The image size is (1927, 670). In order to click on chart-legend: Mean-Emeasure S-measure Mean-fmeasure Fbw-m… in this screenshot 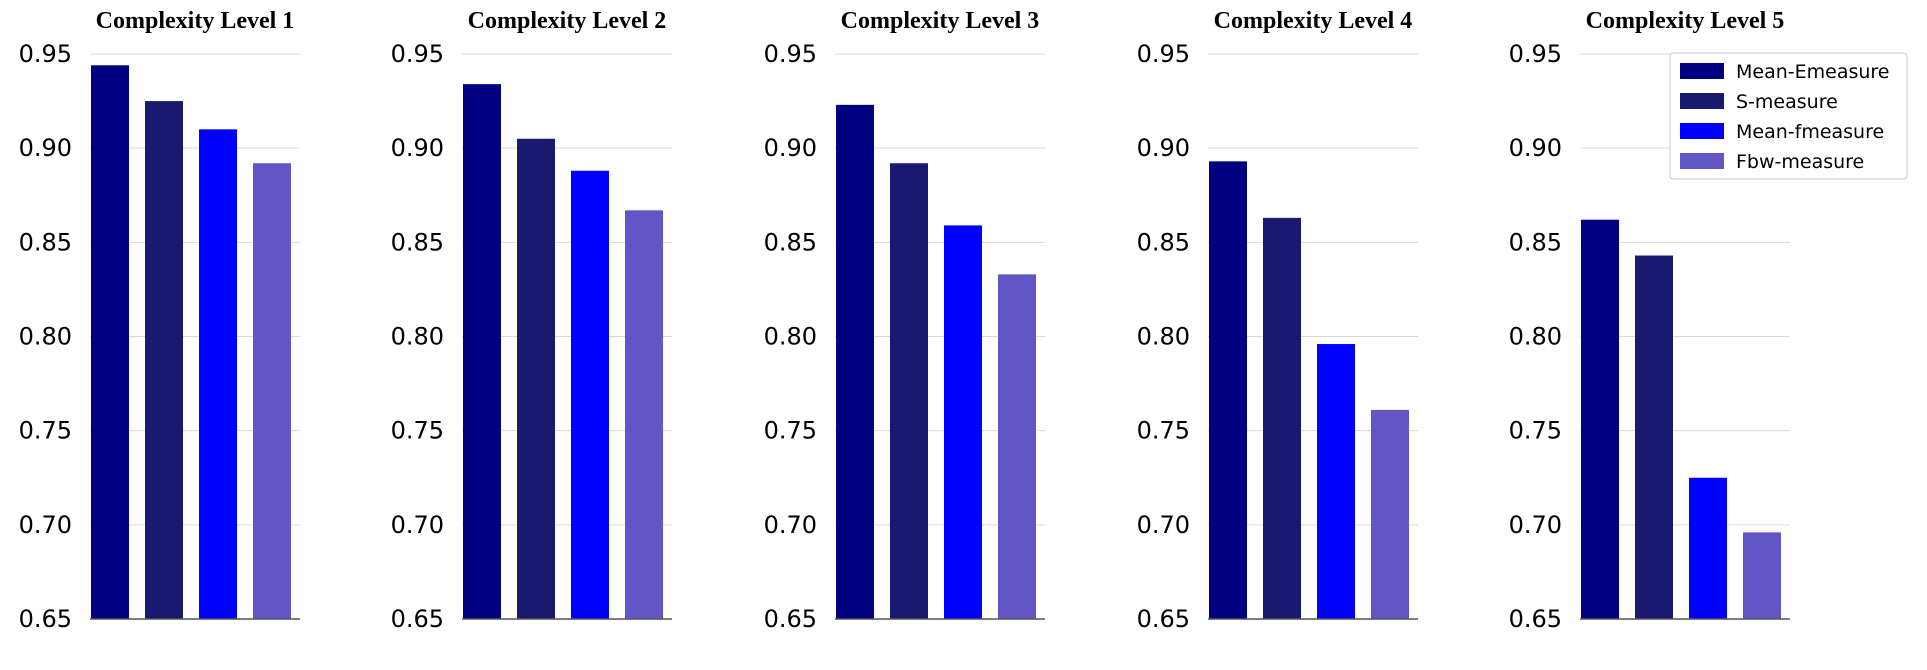, I will do `click(1788, 116)`.